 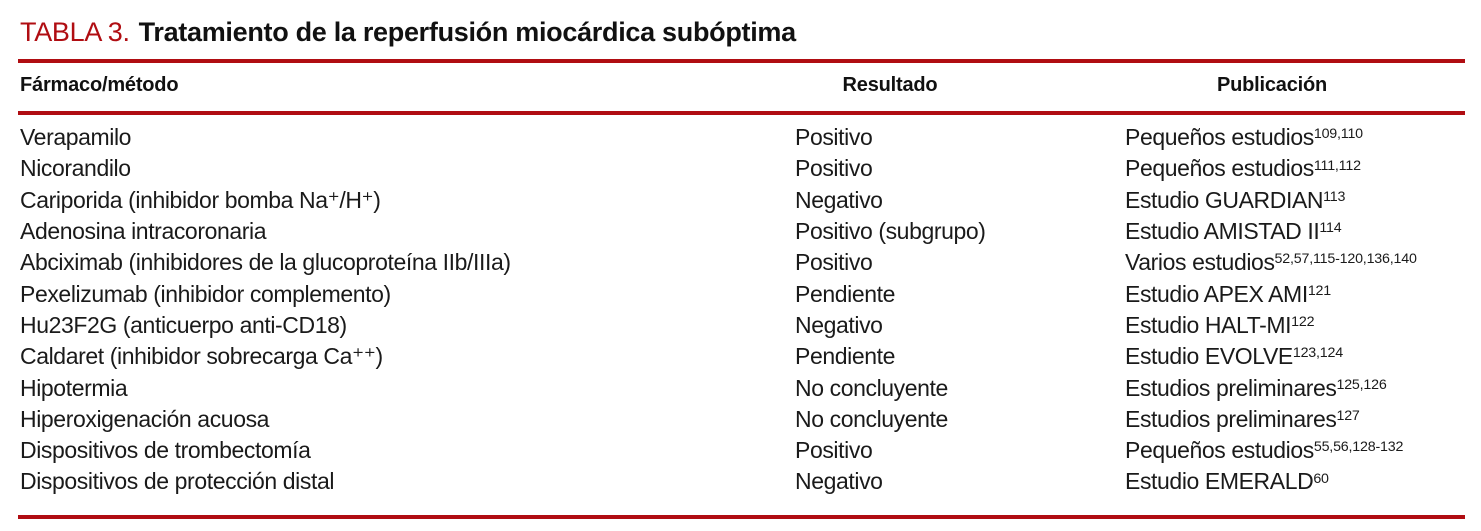 I want to click on column-header-resultado: Resultado, so click(x=890, y=85).